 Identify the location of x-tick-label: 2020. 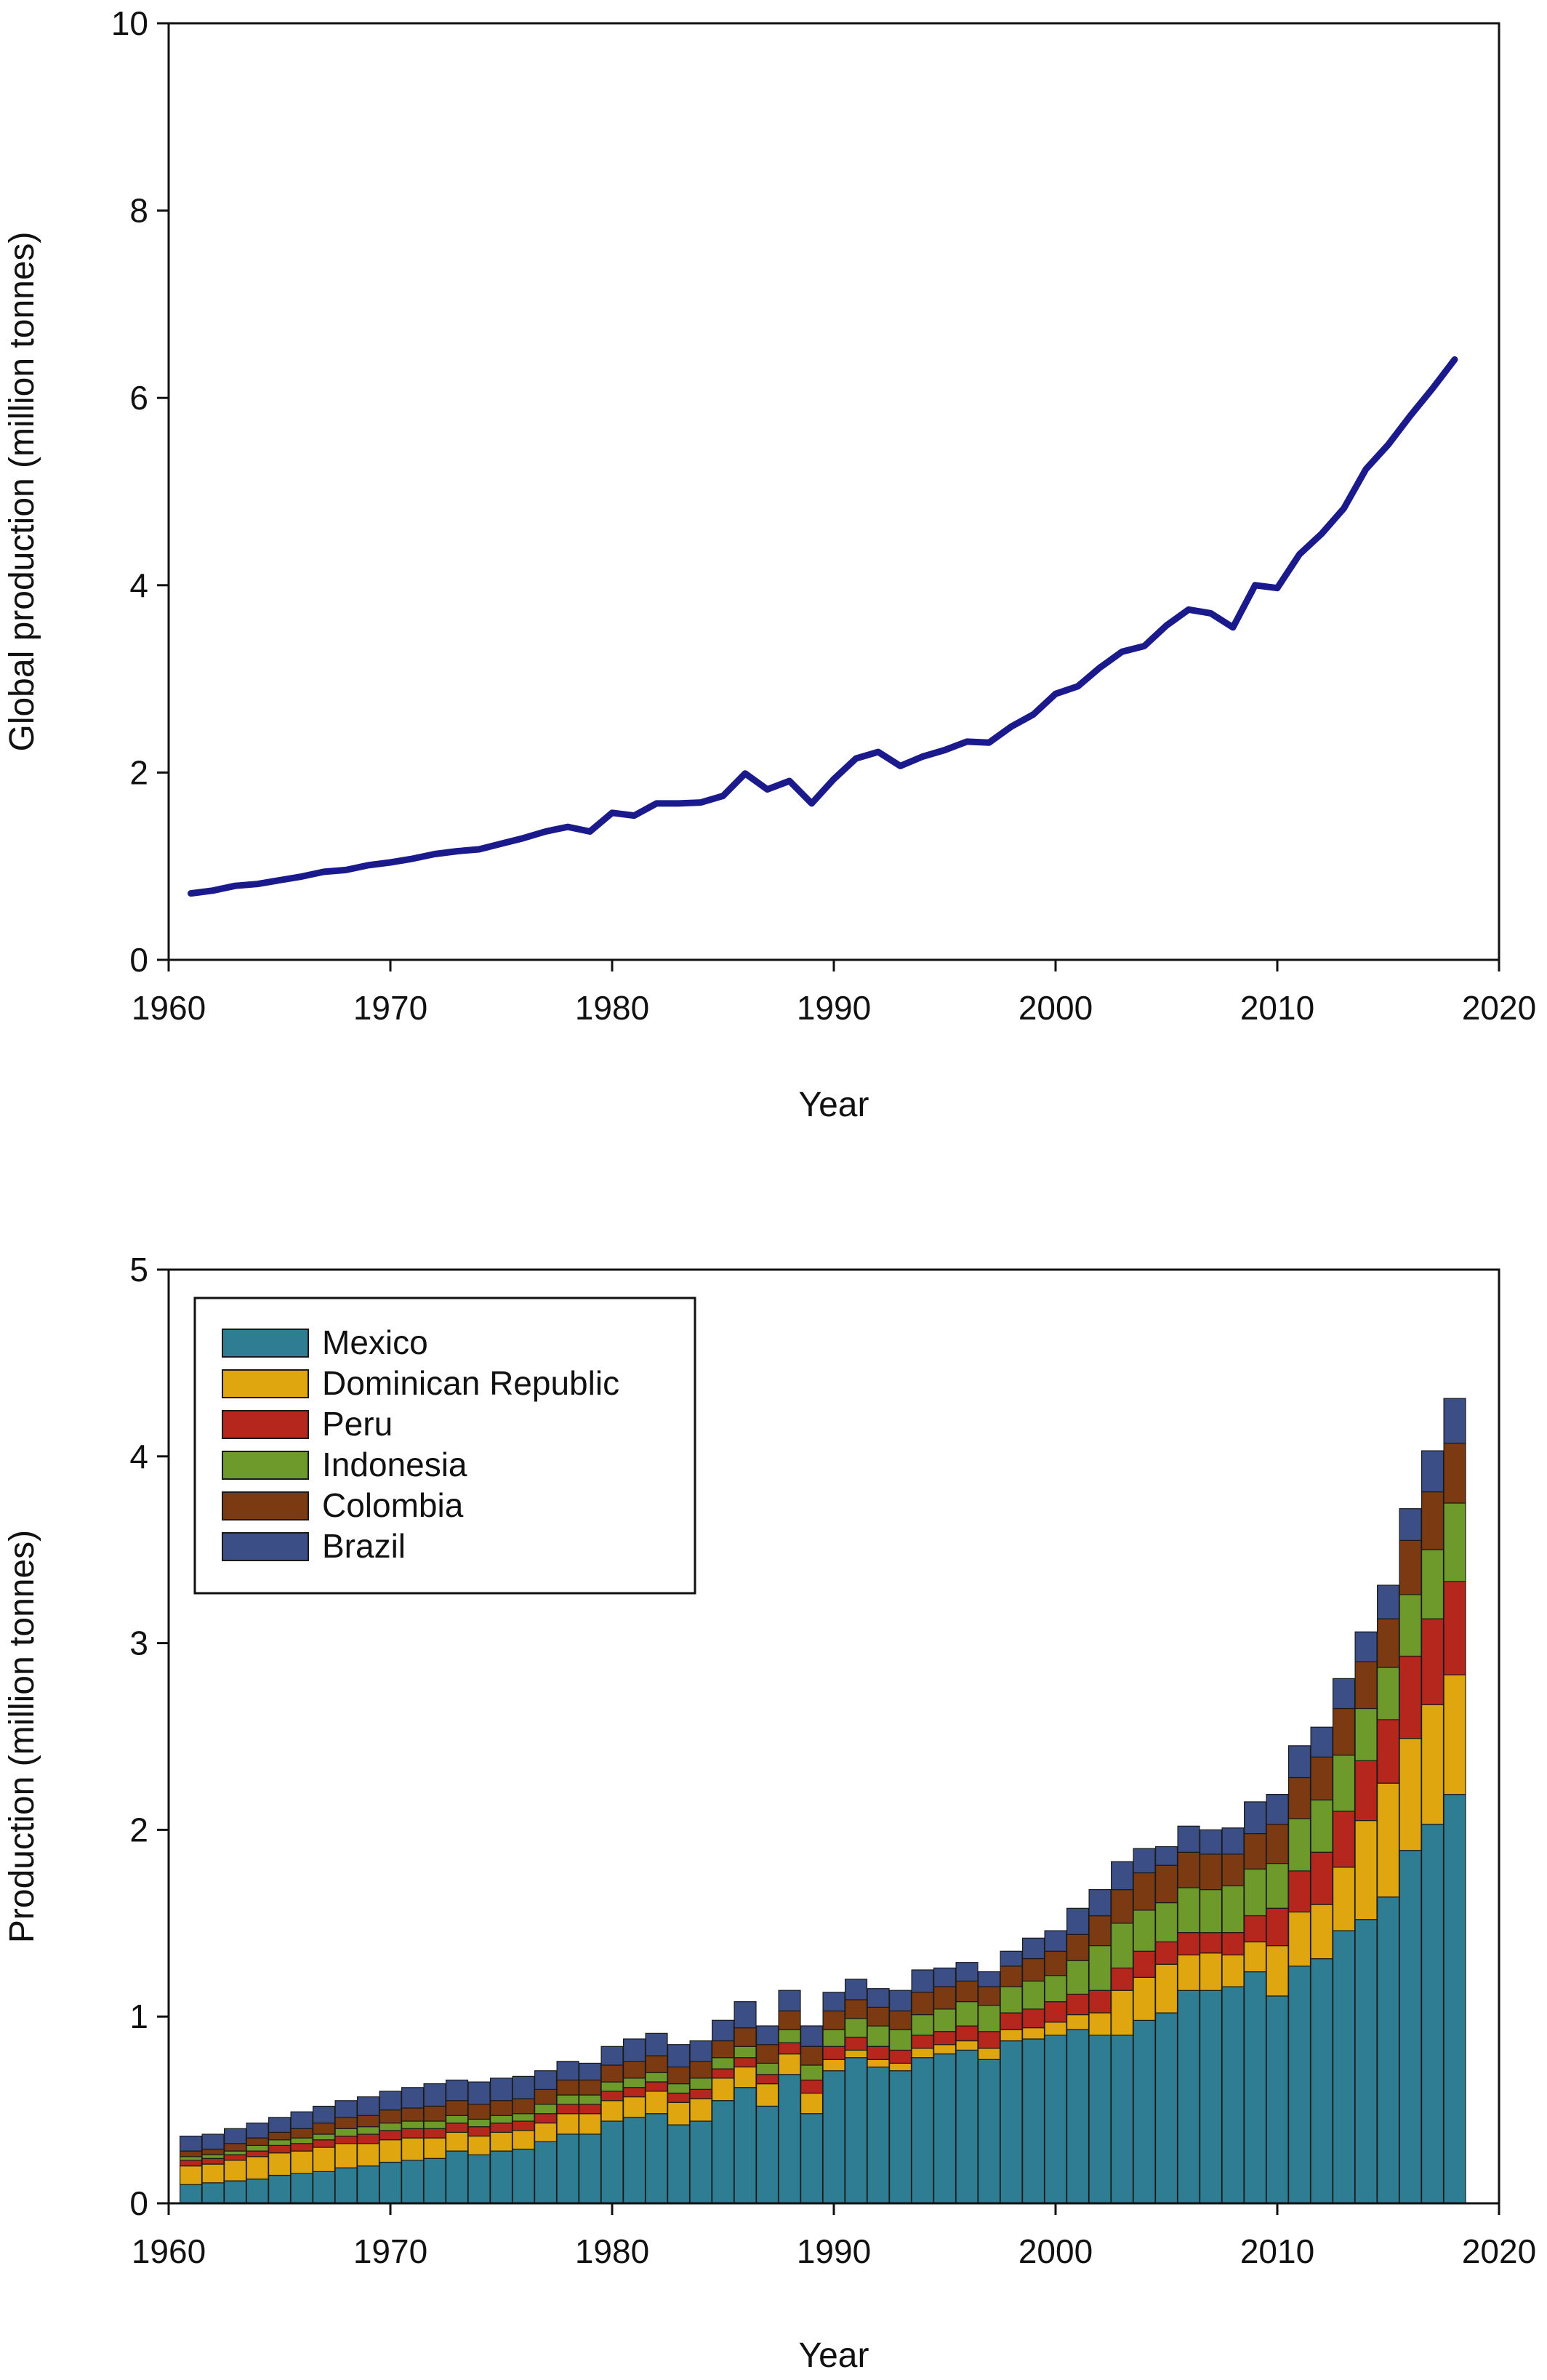
(1499, 2251).